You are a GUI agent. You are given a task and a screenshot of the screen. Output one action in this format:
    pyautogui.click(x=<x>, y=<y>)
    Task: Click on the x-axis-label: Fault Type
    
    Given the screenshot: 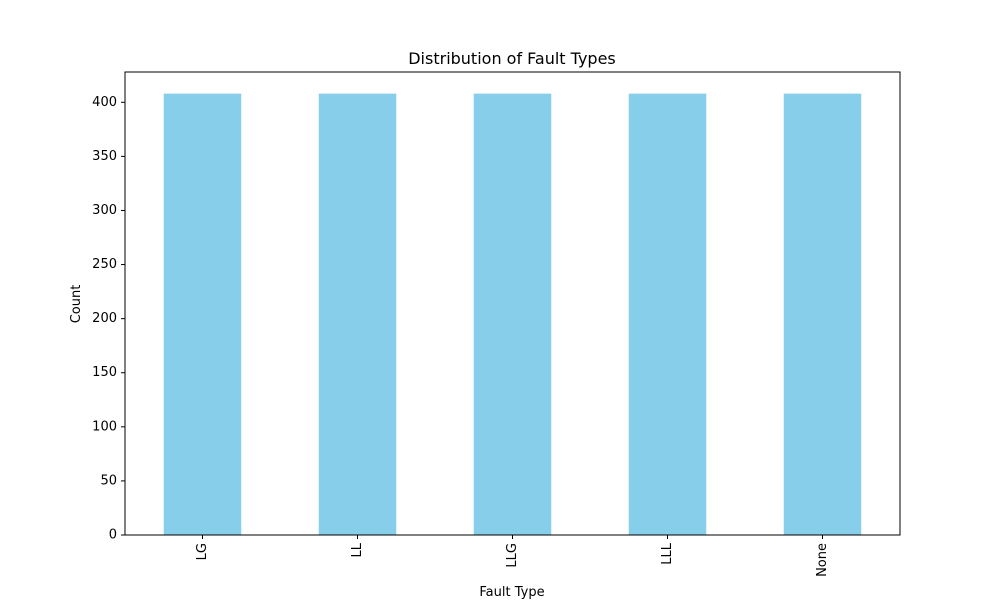 What is the action you would take?
    pyautogui.click(x=511, y=592)
    